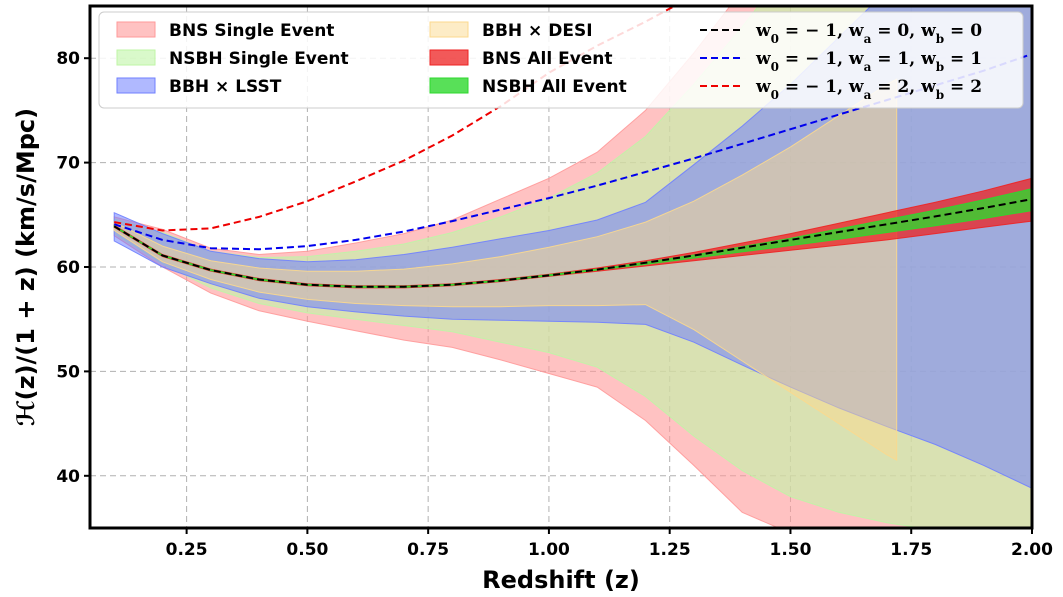  What do you see at coordinates (449, 29) in the screenshot?
I see `legend-swatch-bbh-desi` at bounding box center [449, 29].